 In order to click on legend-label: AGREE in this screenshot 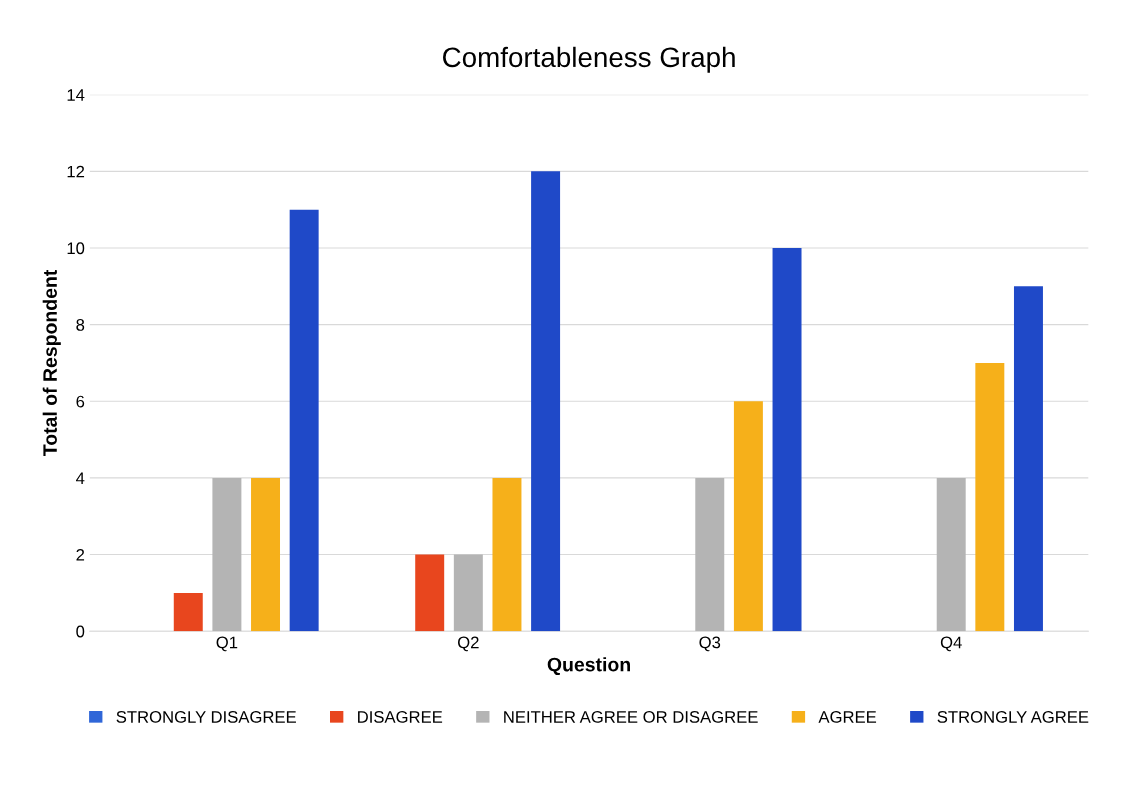, I will do `click(847, 717)`.